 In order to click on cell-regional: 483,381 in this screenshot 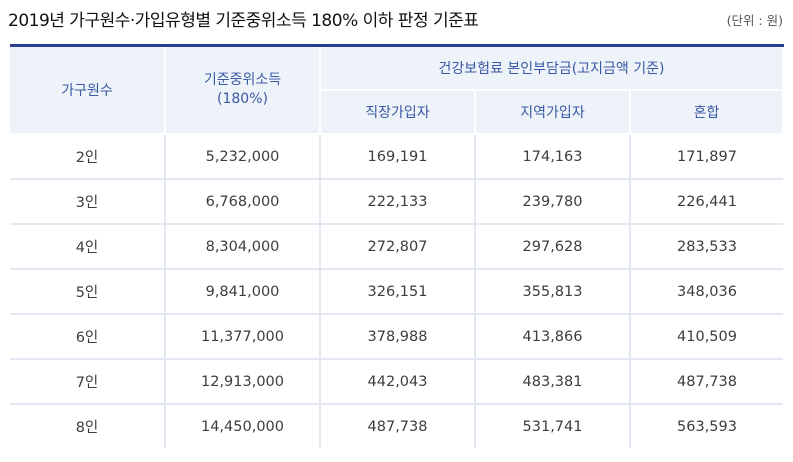, I will do `click(553, 382)`.